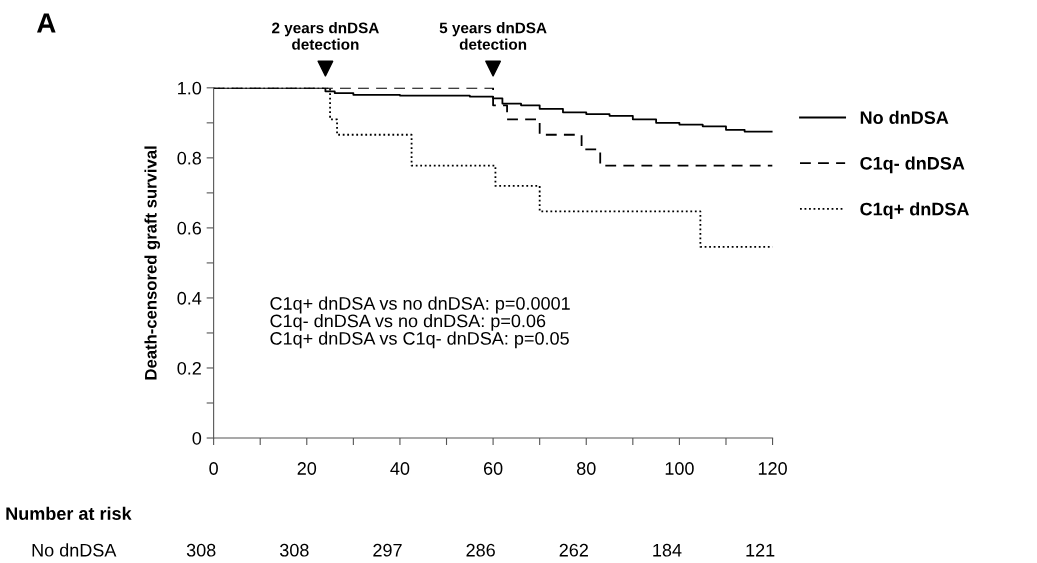 The width and height of the screenshot is (1037, 563). Describe the element at coordinates (152, 263) in the screenshot. I see `y-axis-title: Death-censored graft survival` at that location.